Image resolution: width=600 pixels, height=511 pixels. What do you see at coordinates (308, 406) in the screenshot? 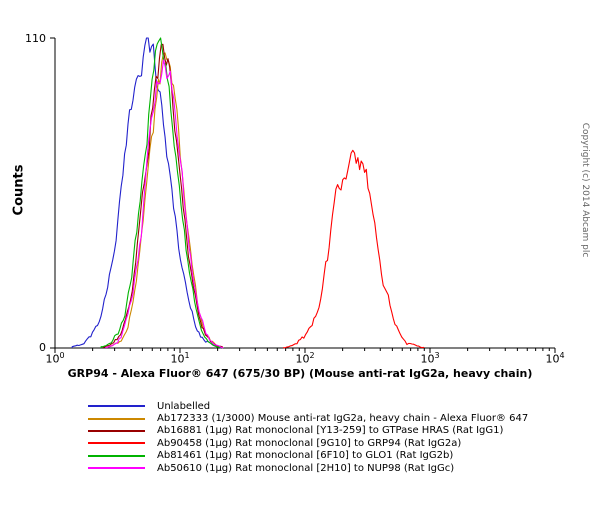
I see `legend-item: Unlabelled` at bounding box center [308, 406].